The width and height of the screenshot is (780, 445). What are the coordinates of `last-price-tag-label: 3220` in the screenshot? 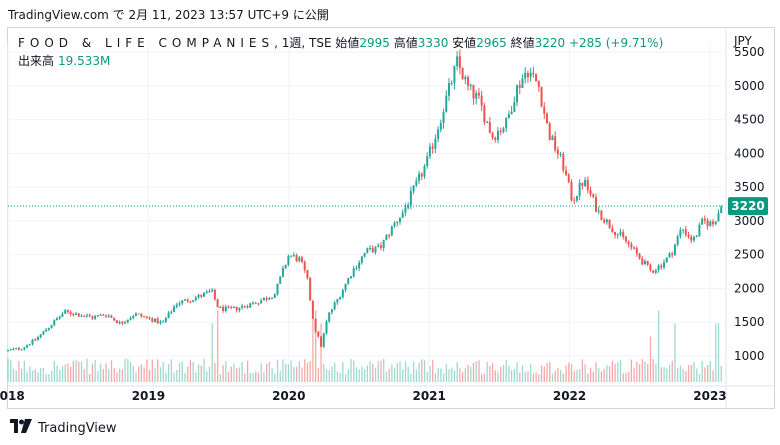 It's located at (747, 206).